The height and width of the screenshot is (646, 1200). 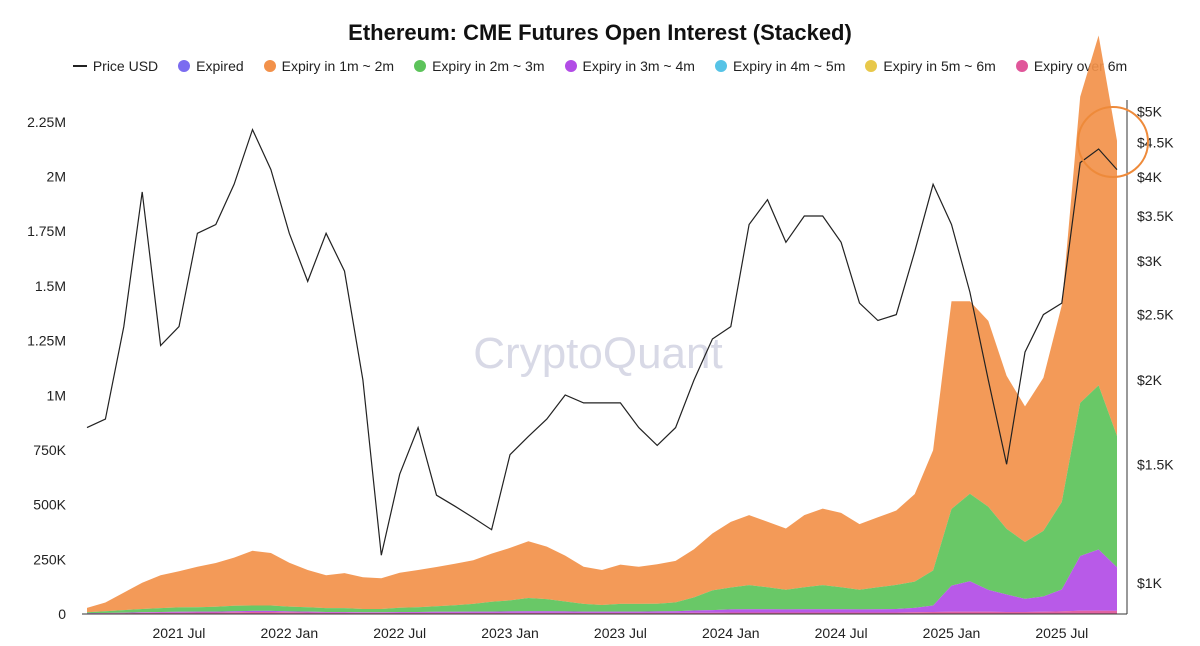 What do you see at coordinates (46, 341) in the screenshot?
I see `y-left-tick-label: 1.25M` at bounding box center [46, 341].